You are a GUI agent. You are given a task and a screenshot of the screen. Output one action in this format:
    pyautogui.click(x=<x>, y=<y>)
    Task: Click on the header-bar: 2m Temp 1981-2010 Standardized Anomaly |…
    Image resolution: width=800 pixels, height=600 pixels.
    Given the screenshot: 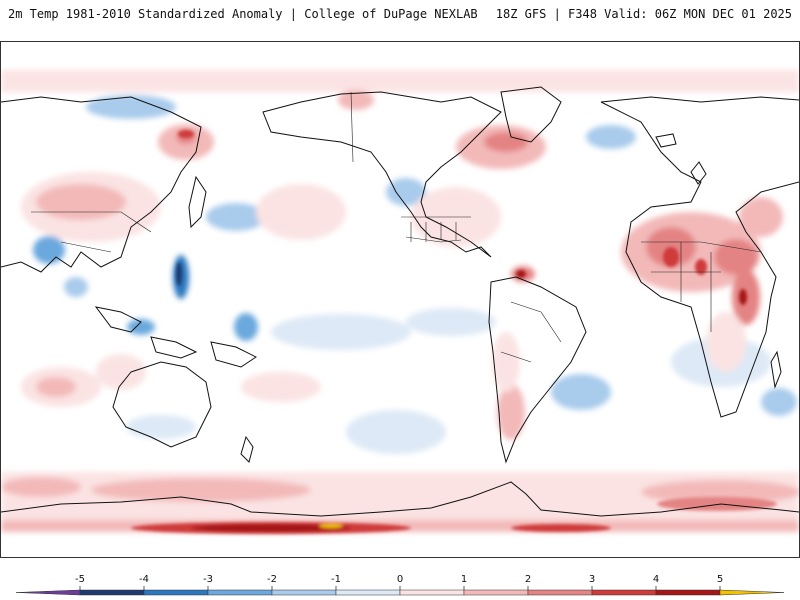 What is the action you would take?
    pyautogui.click(x=400, y=15)
    